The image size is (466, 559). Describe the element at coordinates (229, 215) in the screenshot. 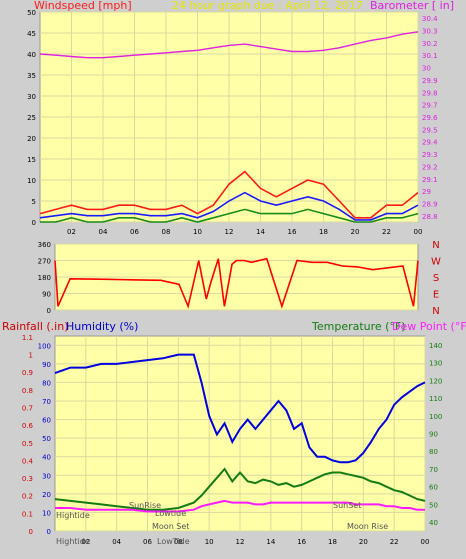

I see `series-wind-min` at that location.